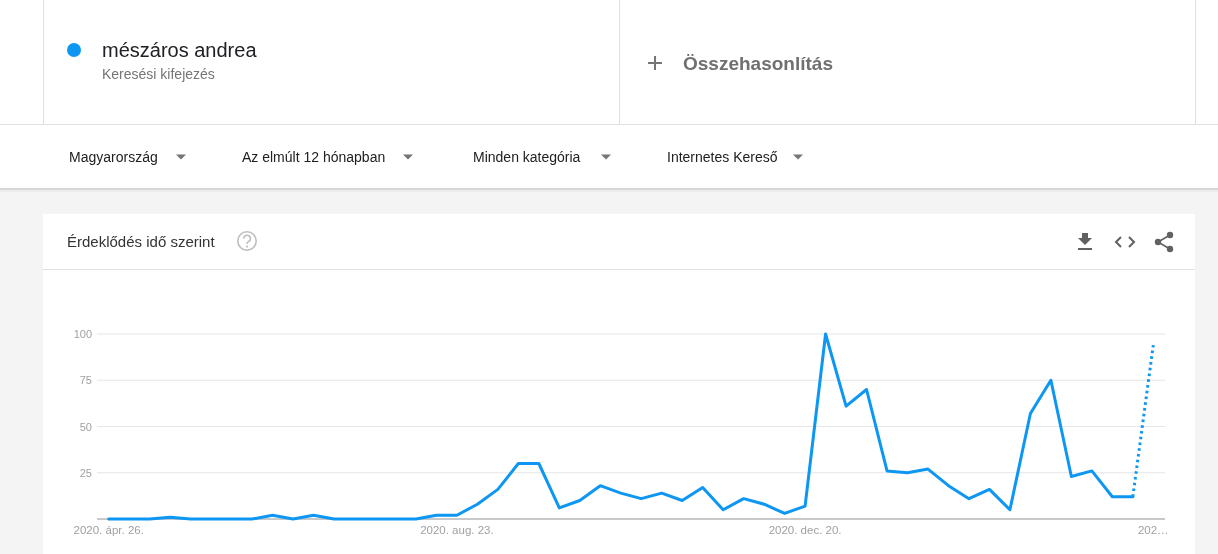 This screenshot has width=1218, height=554. Describe the element at coordinates (85, 472) in the screenshot. I see `y-tick-label: 25` at that location.